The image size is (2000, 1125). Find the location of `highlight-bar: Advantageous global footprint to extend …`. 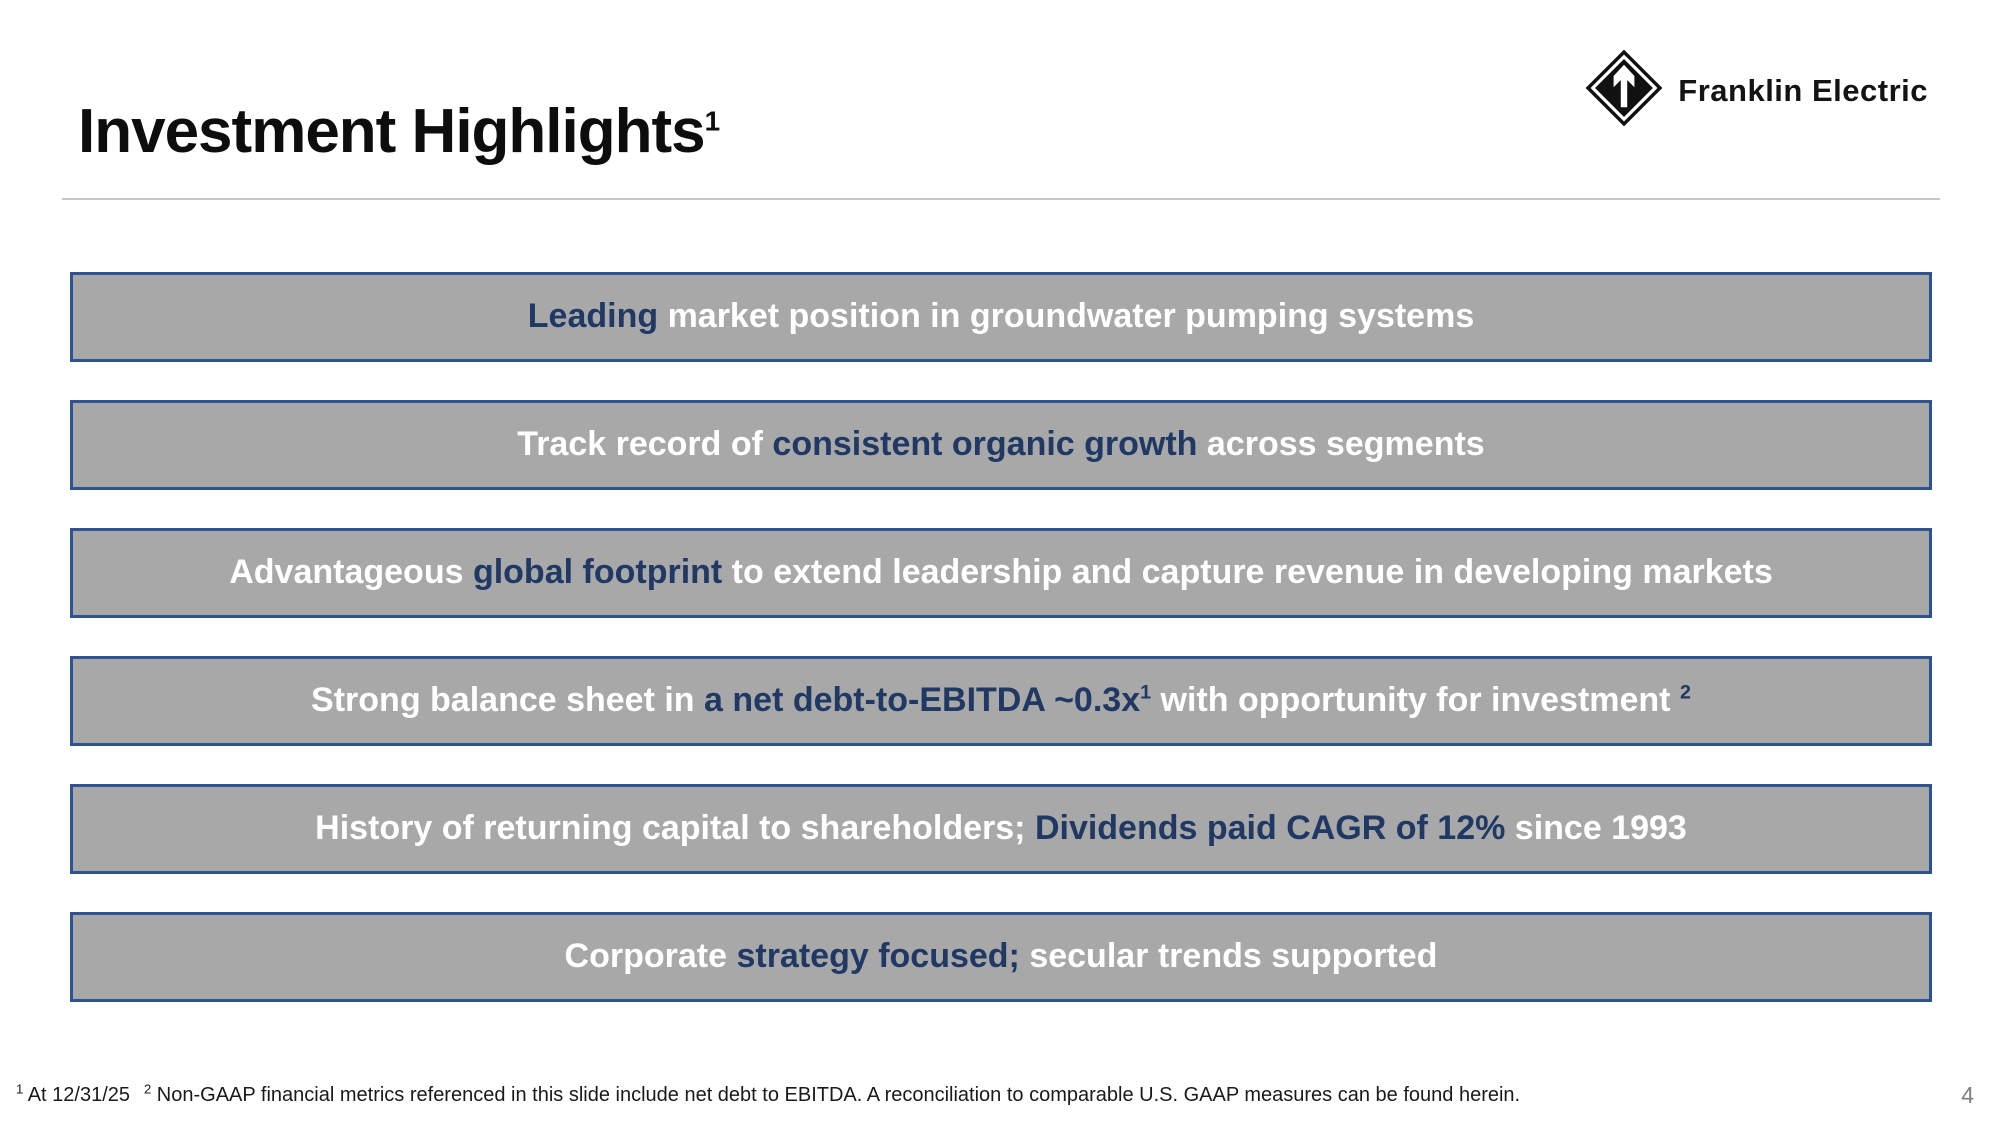

highlight-bar: Advantageous global footprint to extend … is located at coordinates (1001, 573).